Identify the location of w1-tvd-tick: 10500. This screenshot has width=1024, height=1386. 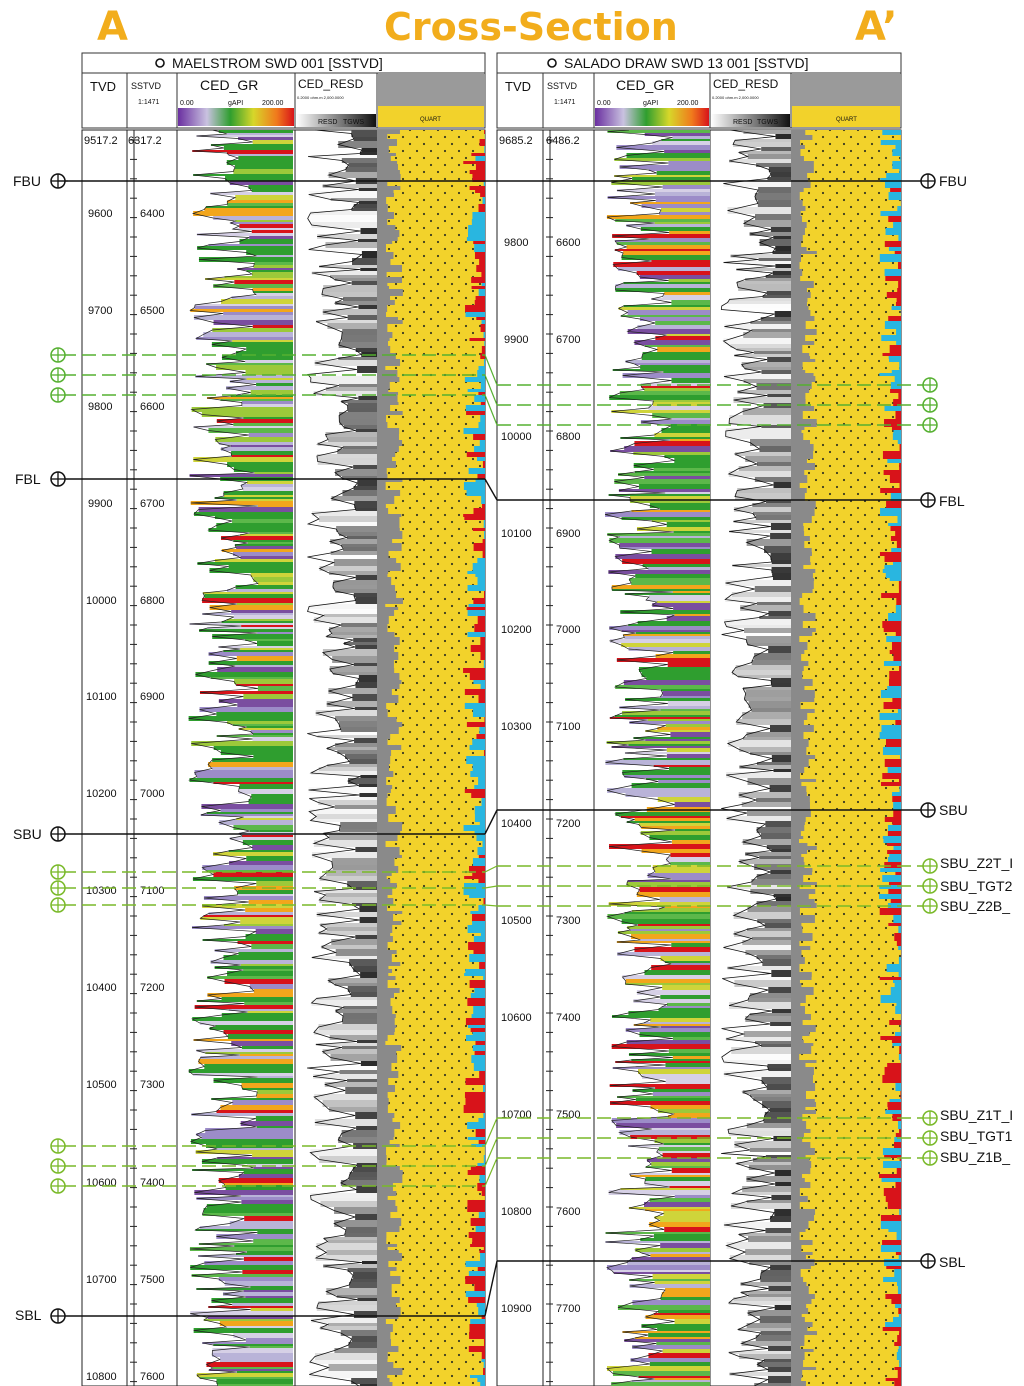
(101, 1085).